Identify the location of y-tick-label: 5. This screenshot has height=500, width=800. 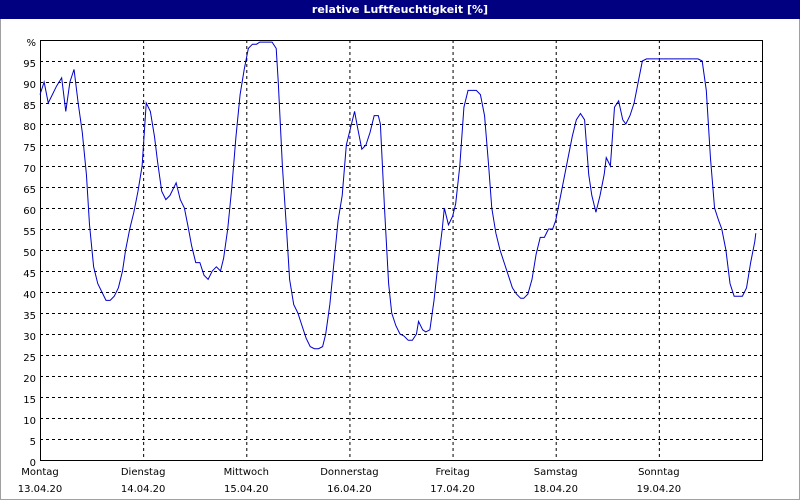
(33, 442).